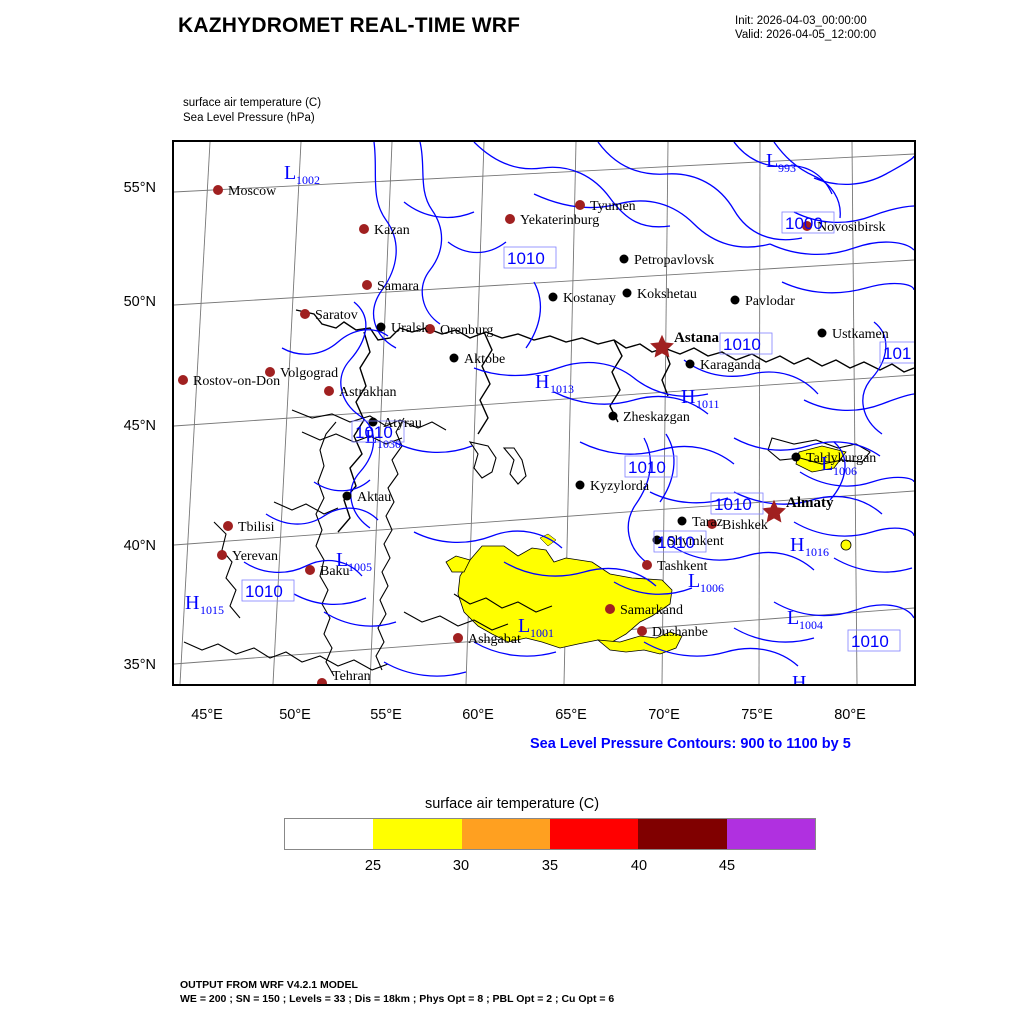 Image resolution: width=1024 pixels, height=1024 pixels. Describe the element at coordinates (308, 180) in the screenshot. I see `svg-text: 1002` at that location.